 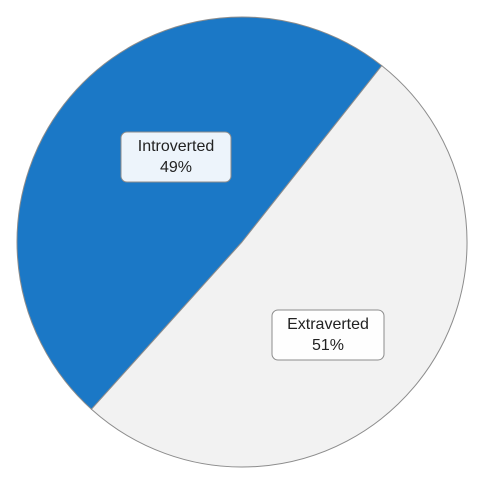 I want to click on data-label-introverted: Introverted 49%, so click(x=176, y=157).